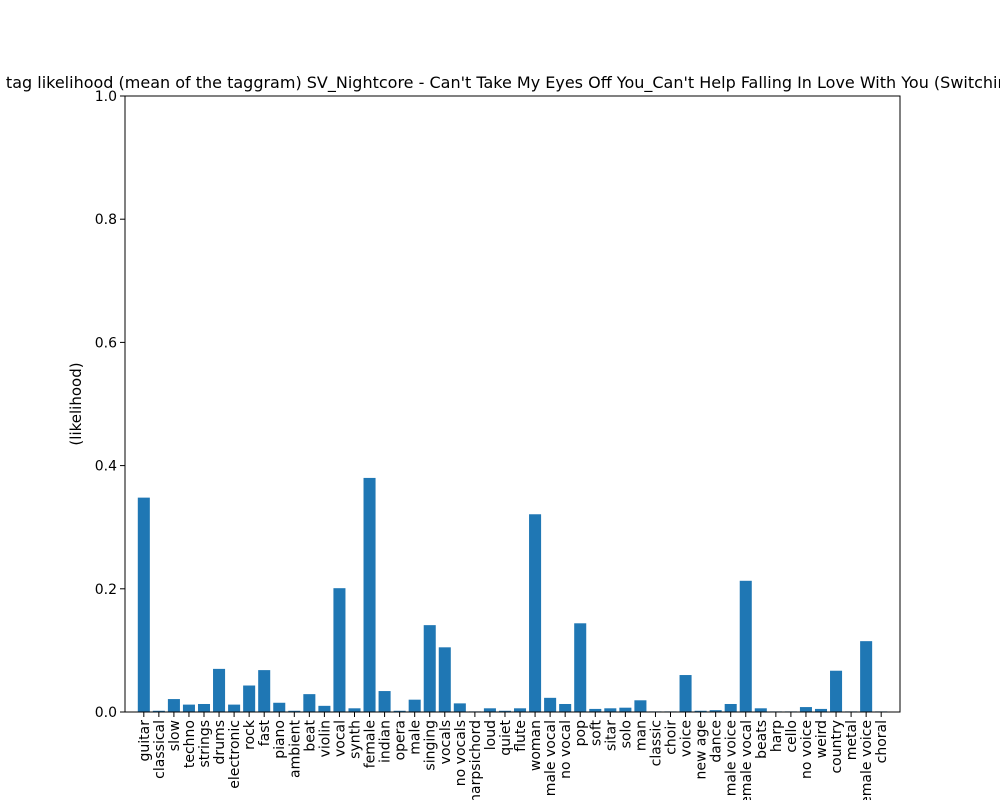  I want to click on x-tick-label: techno, so click(190, 744).